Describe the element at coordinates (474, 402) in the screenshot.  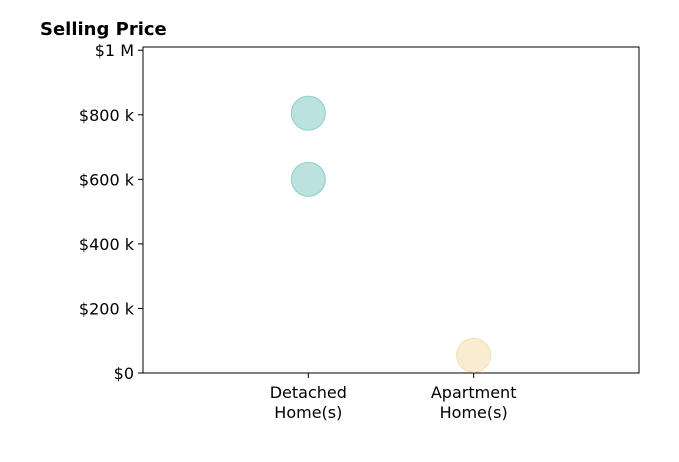
I see `x-tick-label: Apartment Home(s)` at that location.